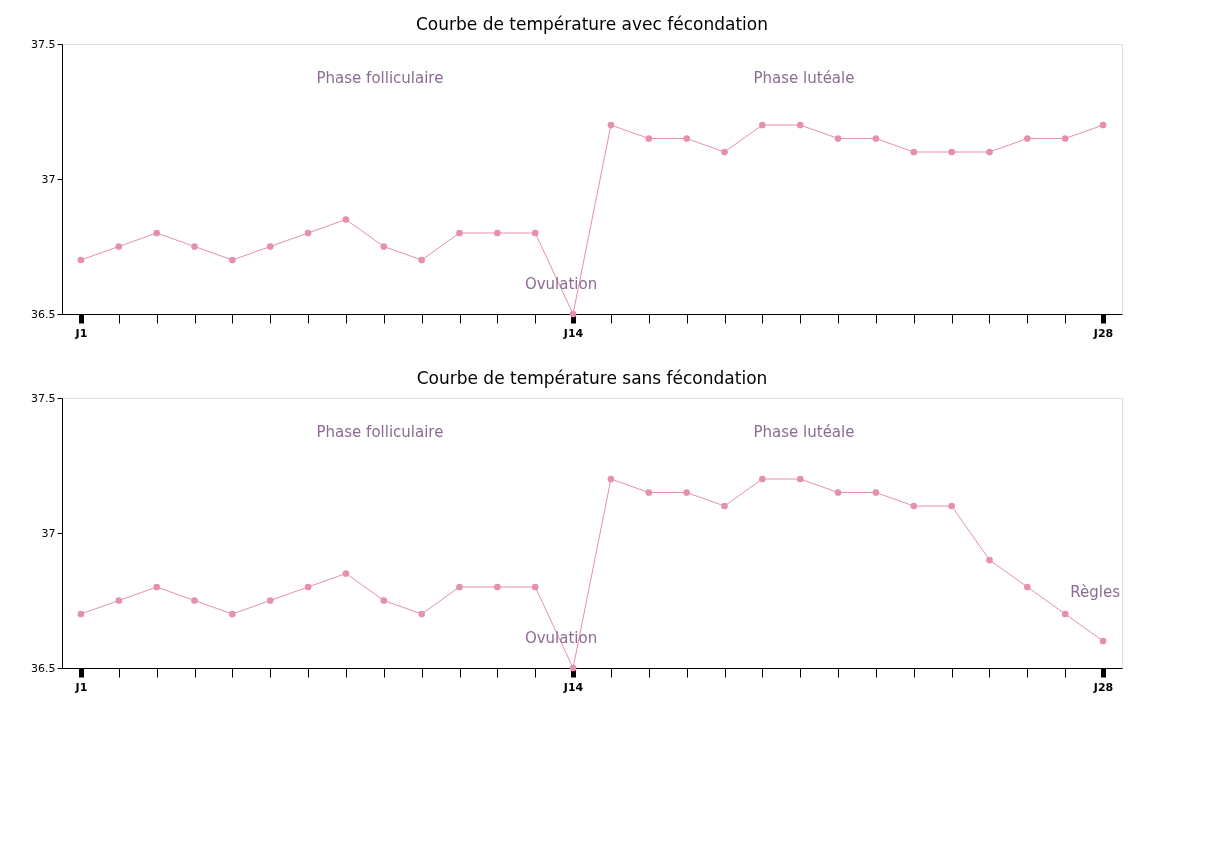  What do you see at coordinates (1095, 592) in the screenshot?
I see `annotation: Règles` at bounding box center [1095, 592].